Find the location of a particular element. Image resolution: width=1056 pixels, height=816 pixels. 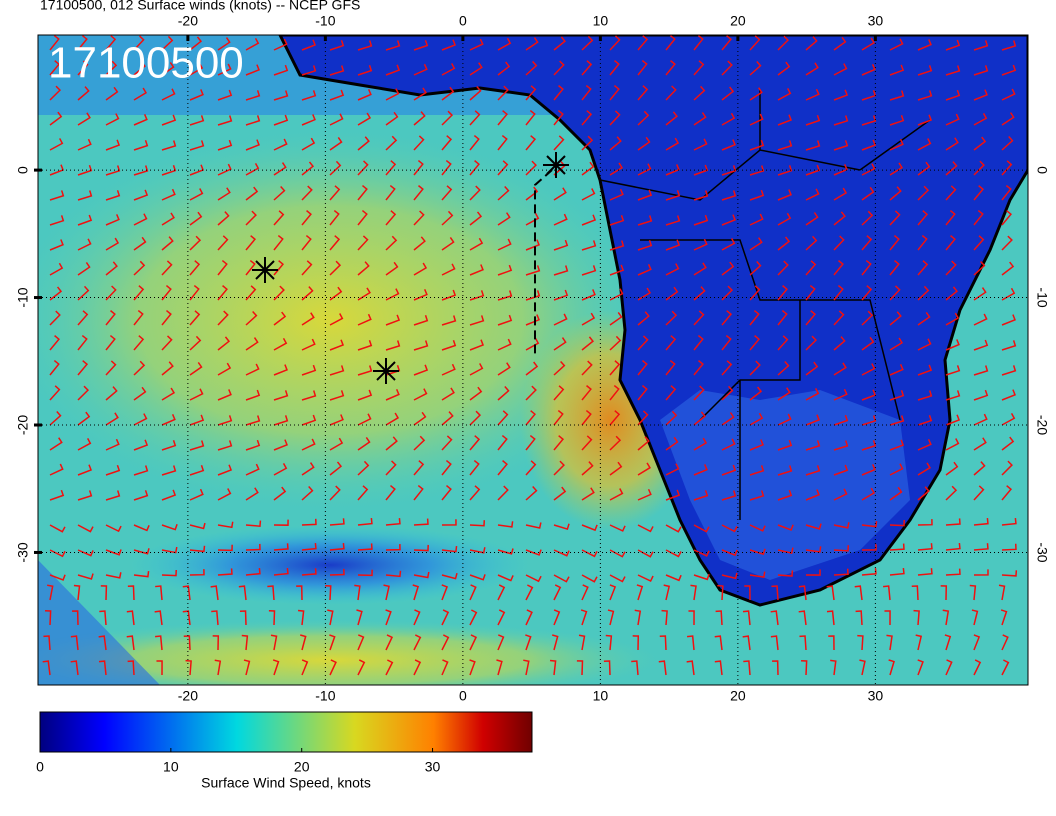

y-tick-label-right: 0 is located at coordinates (1042, 170).